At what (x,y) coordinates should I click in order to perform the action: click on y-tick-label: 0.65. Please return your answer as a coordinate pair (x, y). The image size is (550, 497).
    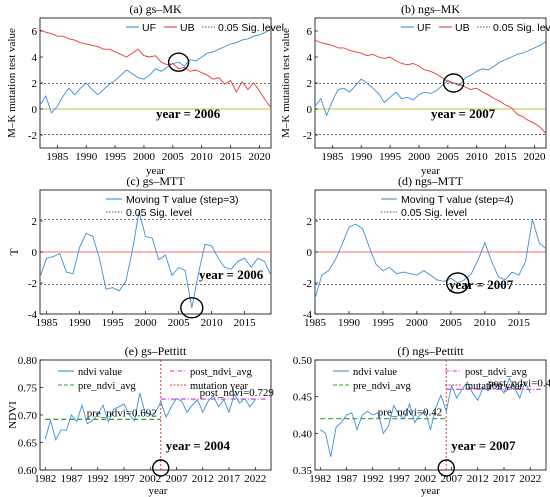
    Looking at the image, I should click on (28, 444).